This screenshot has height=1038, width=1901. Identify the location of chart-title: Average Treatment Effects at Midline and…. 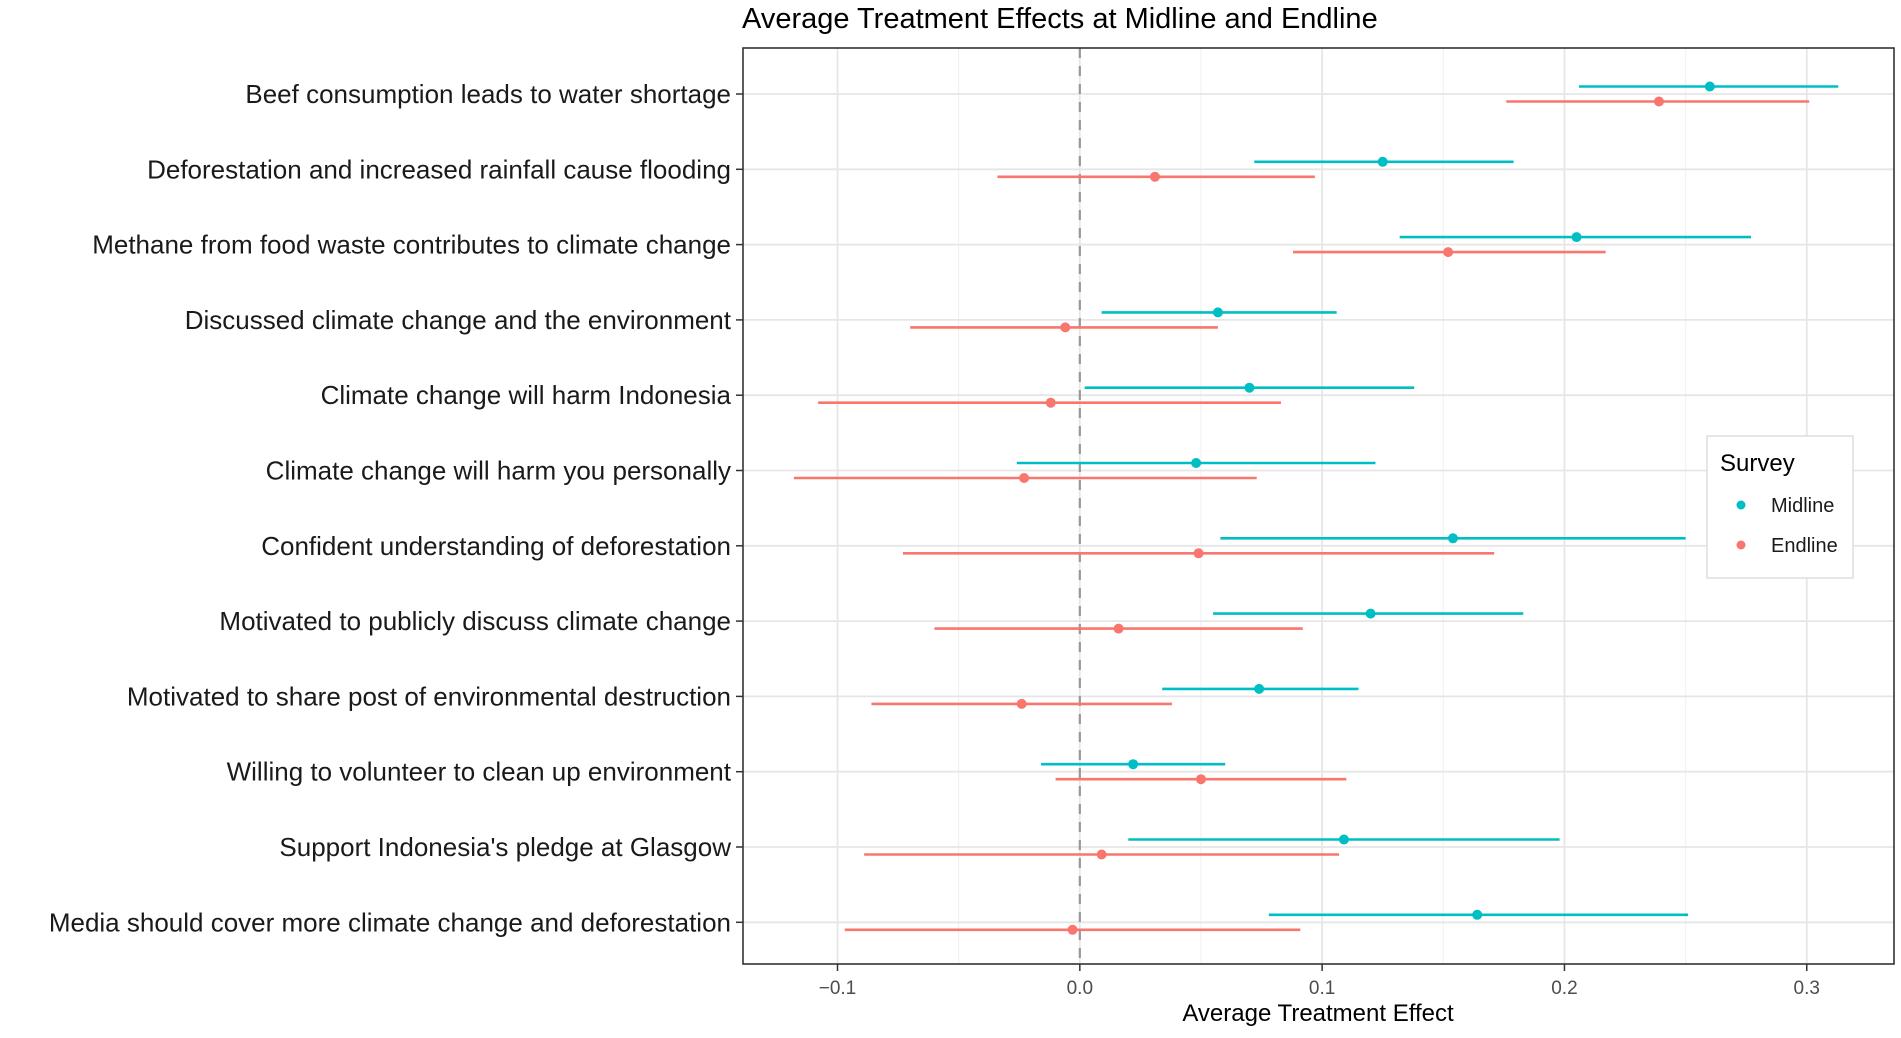
(1060, 19).